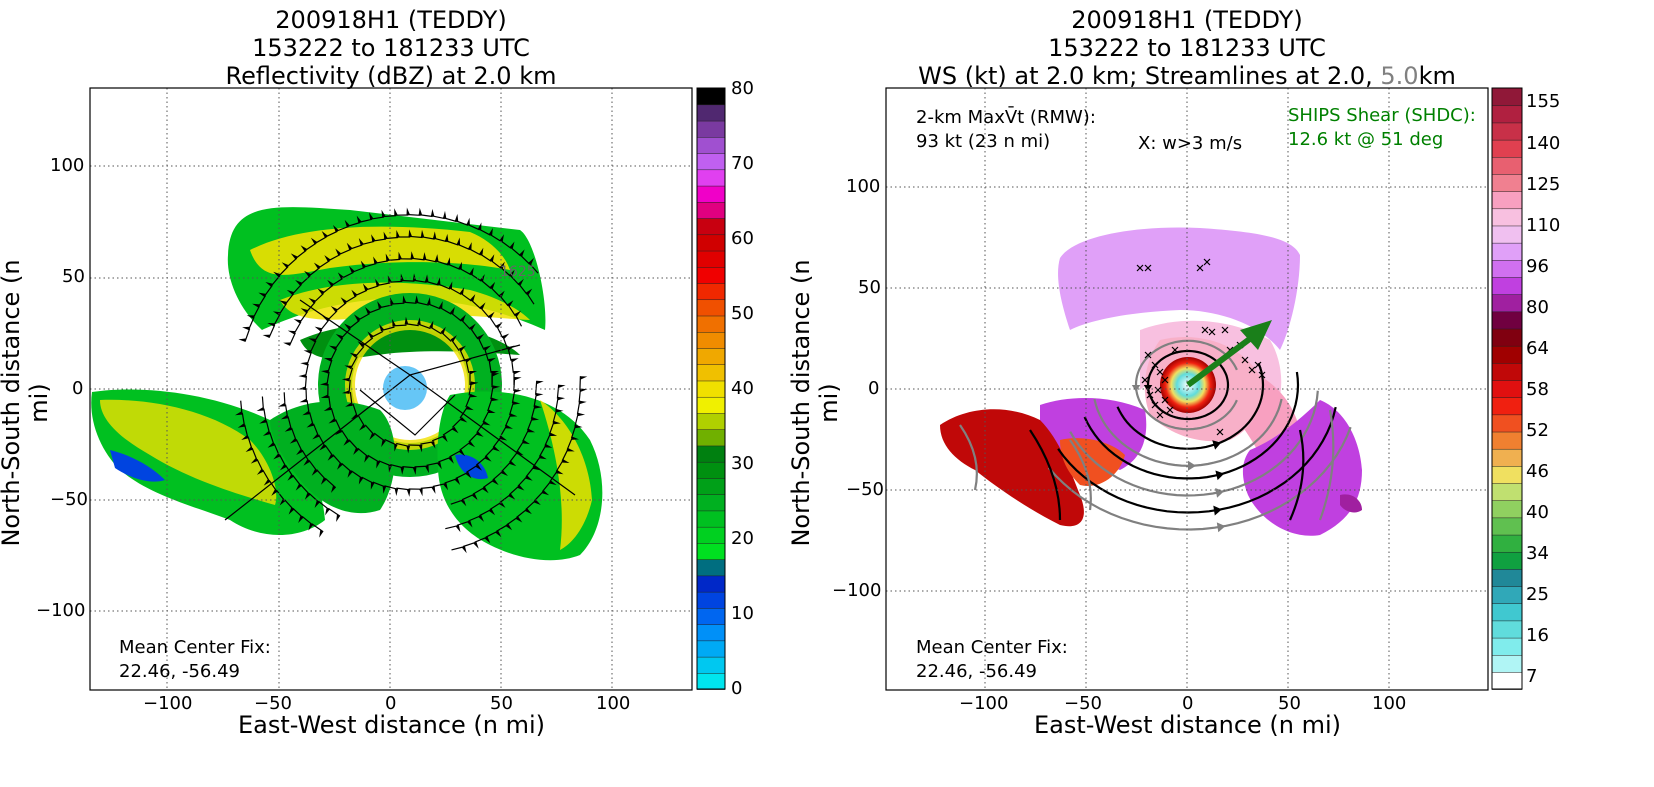 This screenshot has height=787, width=1654. What do you see at coordinates (1149, 76) in the screenshot?
I see `right-title-line3-main: WS (kt) at 2.0 km; Streamlines at 2.0,` at bounding box center [1149, 76].